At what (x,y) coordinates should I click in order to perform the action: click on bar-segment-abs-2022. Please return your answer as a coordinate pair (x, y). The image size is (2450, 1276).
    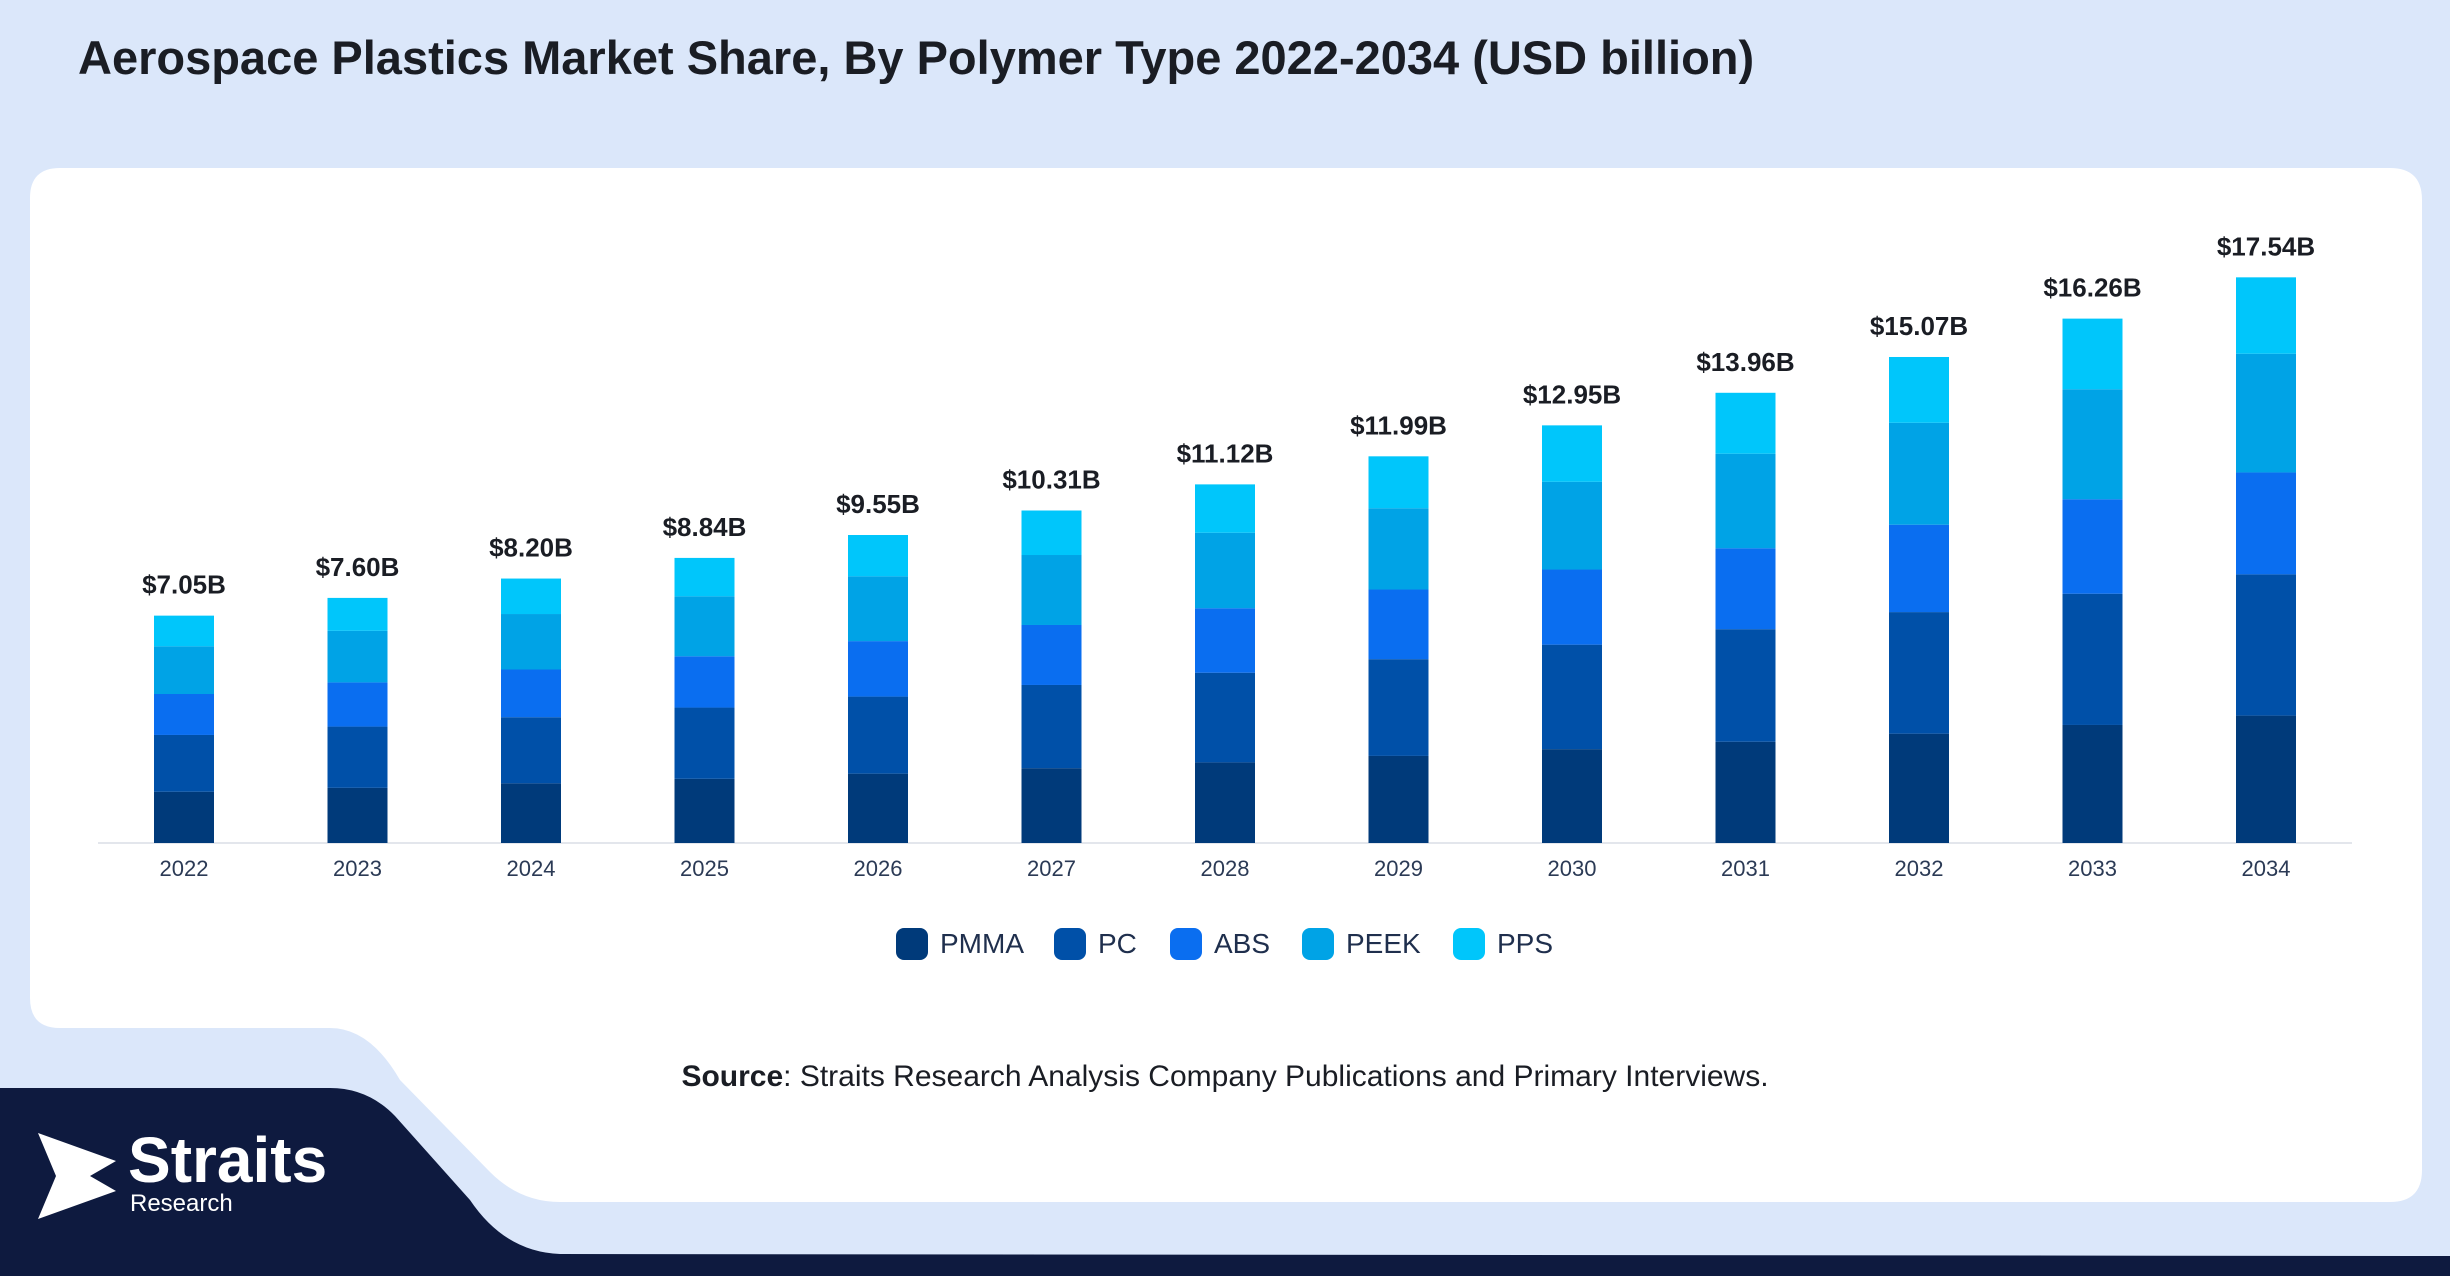
    Looking at the image, I should click on (184, 714).